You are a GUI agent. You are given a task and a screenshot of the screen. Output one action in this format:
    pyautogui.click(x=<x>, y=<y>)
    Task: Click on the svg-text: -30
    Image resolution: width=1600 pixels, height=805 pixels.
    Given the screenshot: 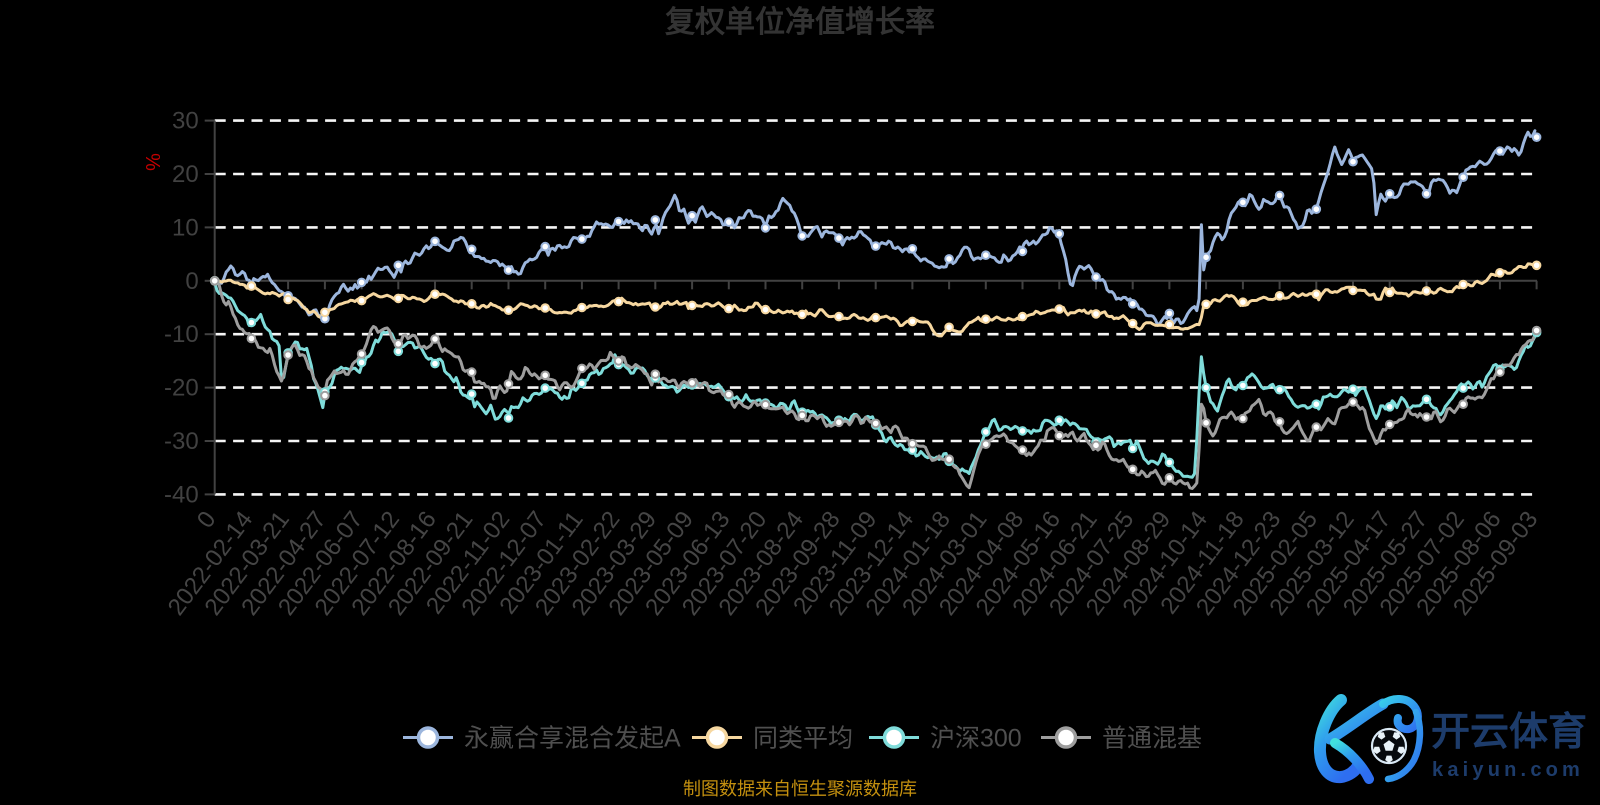 What is the action you would take?
    pyautogui.click(x=181, y=441)
    